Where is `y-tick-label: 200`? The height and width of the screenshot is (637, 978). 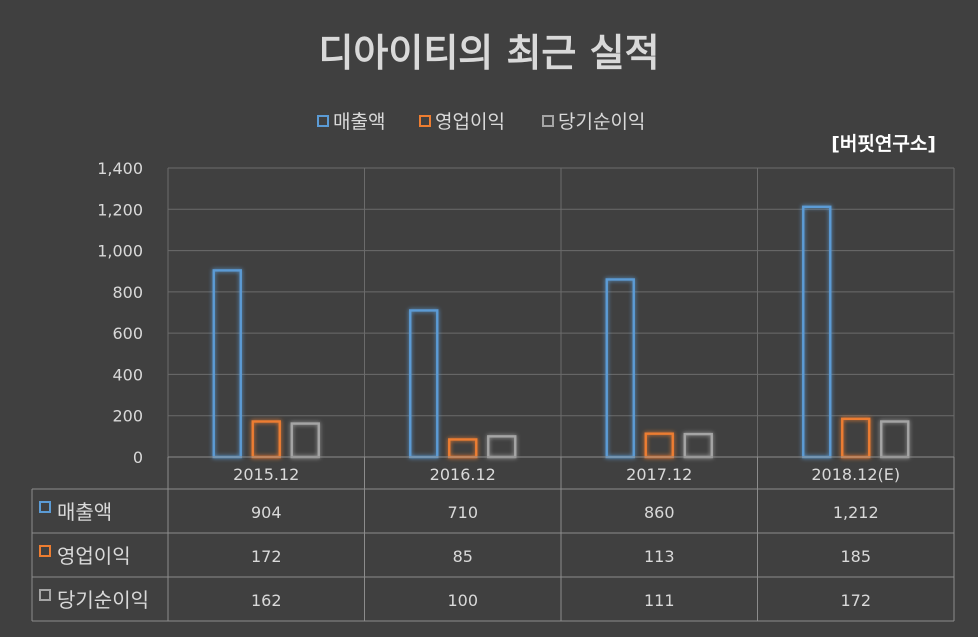
y-tick-label: 200 is located at coordinates (127, 416).